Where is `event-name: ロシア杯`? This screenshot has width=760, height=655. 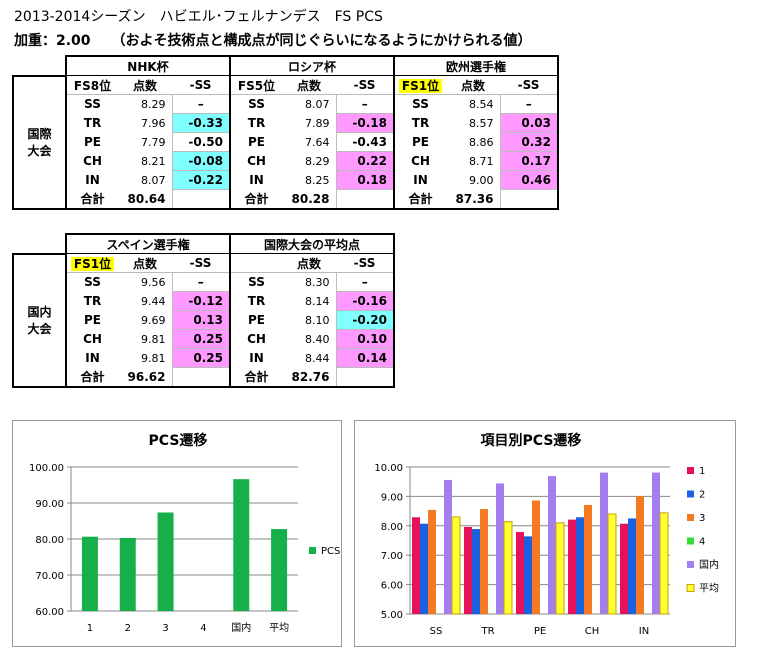 event-name: ロシア杯 is located at coordinates (312, 65).